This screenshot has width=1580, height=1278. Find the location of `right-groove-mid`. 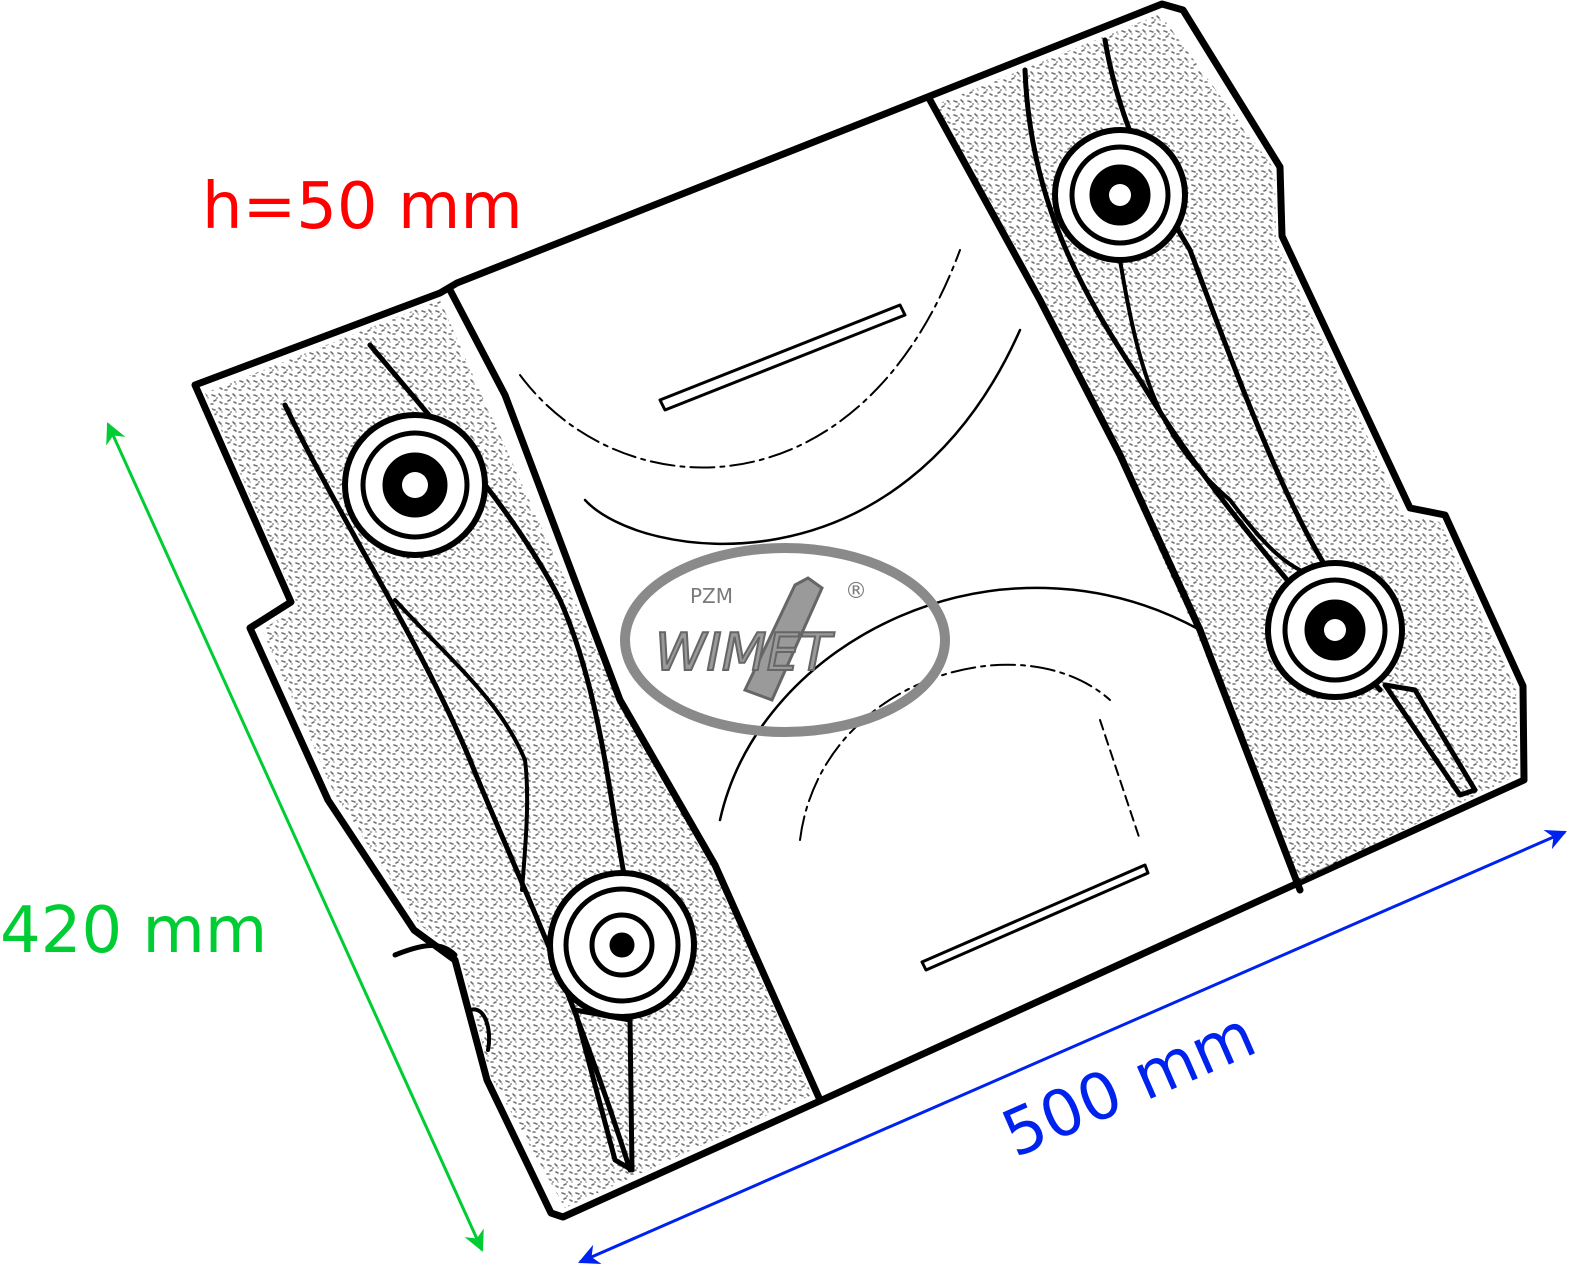

right-groove-mid is located at coordinates (1210, 415).